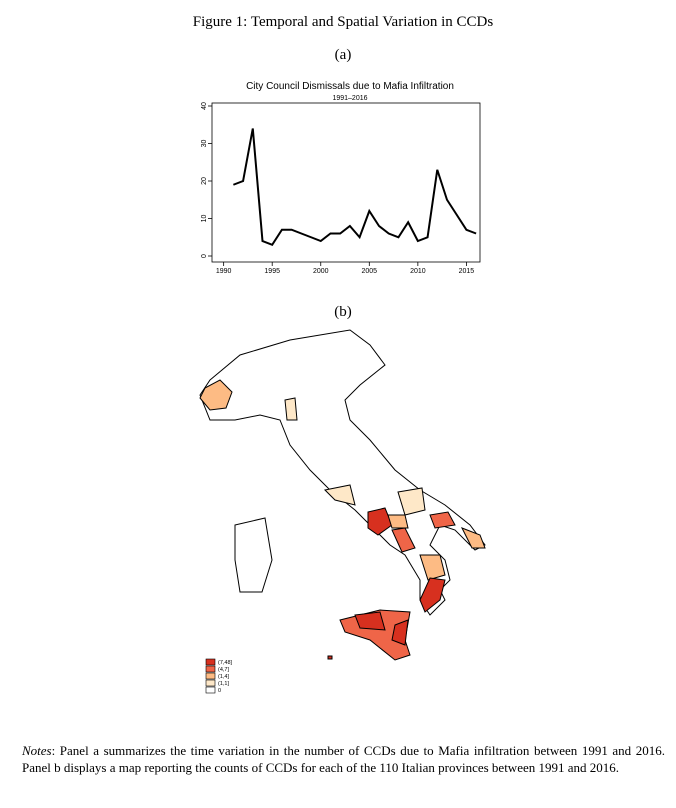  Describe the element at coordinates (467, 271) in the screenshot. I see `x-tick-label: 2015` at that location.